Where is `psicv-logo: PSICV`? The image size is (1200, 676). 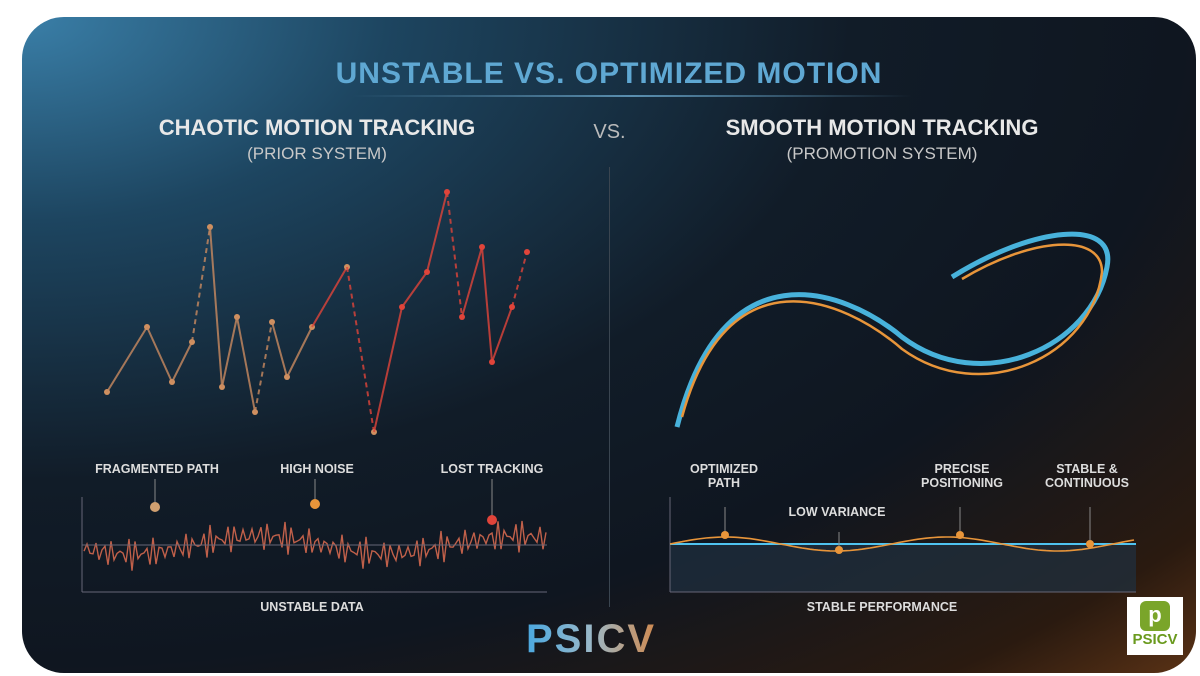
psicv-logo: PSICV is located at coordinates (591, 639).